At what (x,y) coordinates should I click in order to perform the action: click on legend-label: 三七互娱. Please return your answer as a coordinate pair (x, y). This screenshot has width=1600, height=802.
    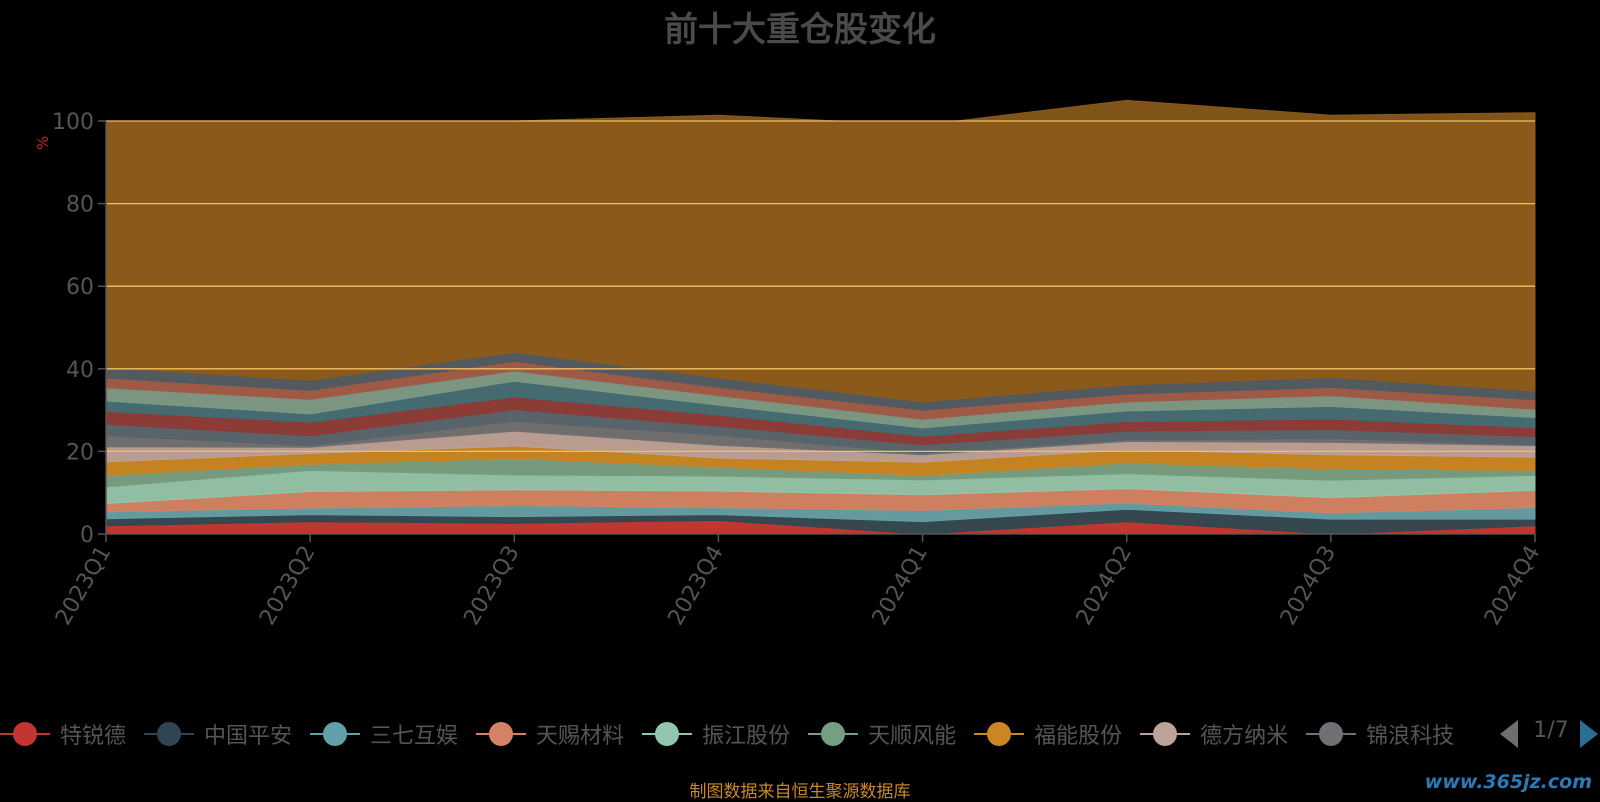
    Looking at the image, I should click on (414, 736).